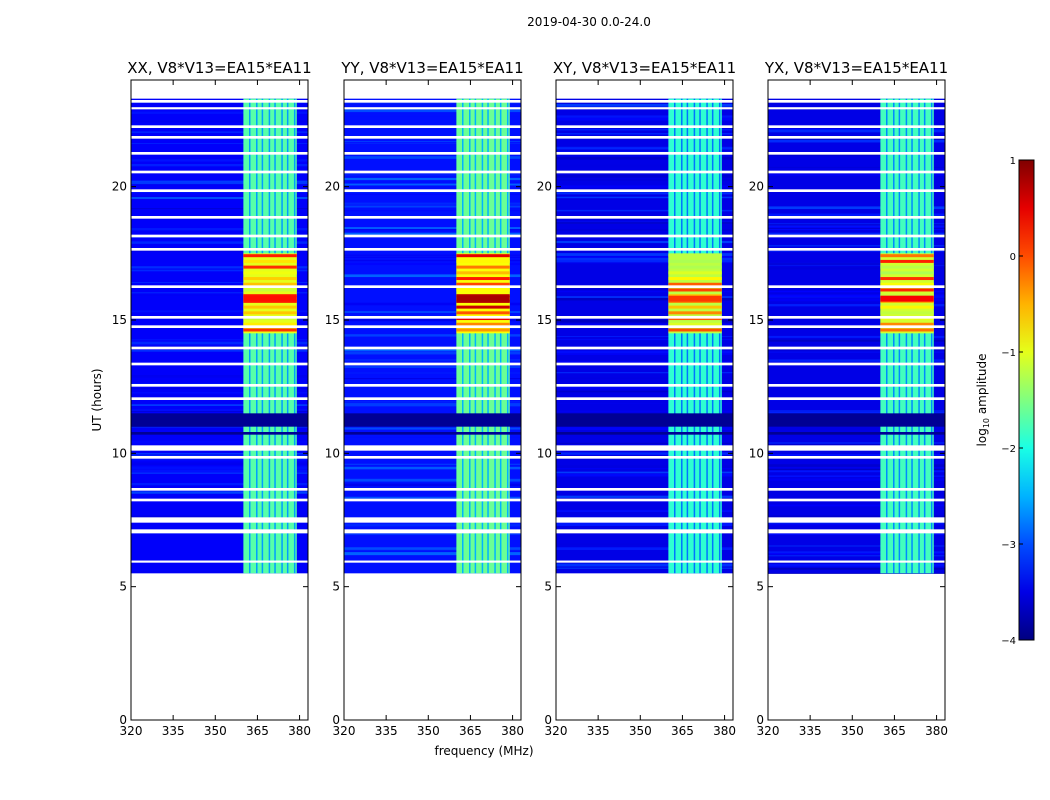 The image size is (1050, 800). Describe the element at coordinates (270, 298) in the screenshot. I see `peak-row` at that location.